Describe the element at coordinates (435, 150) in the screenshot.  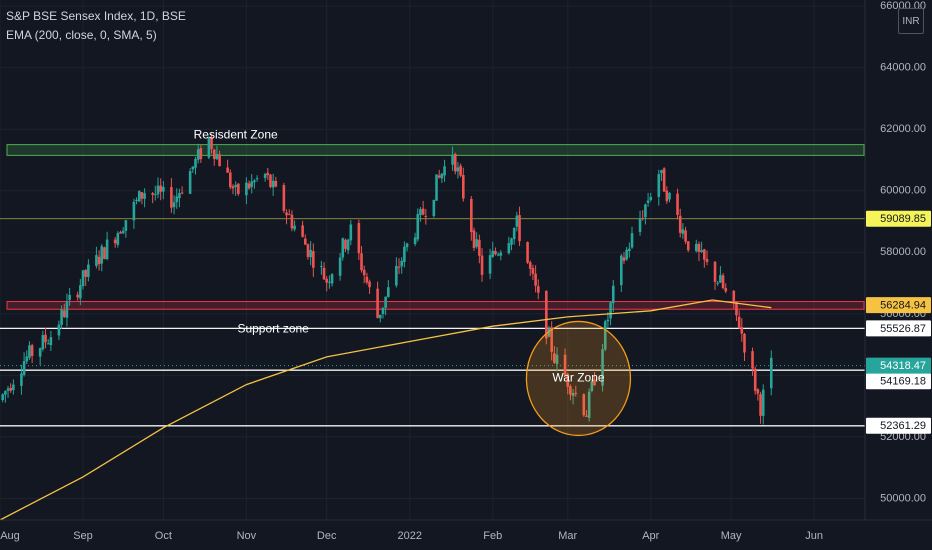
I see `resistant-zone-band` at that location.